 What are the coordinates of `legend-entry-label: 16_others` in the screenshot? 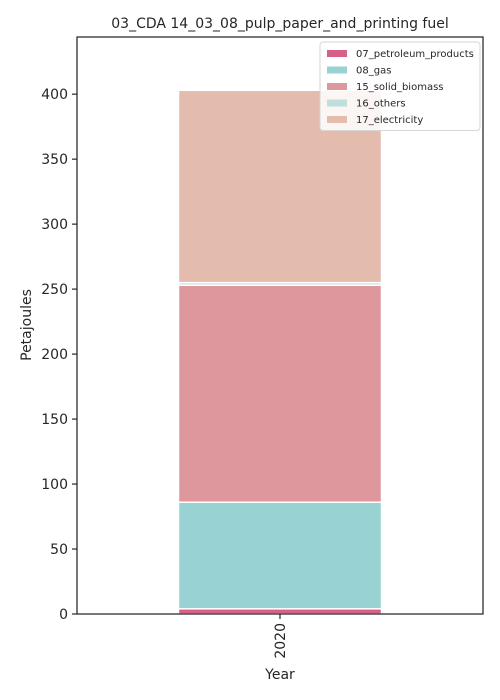 It's located at (381, 104).